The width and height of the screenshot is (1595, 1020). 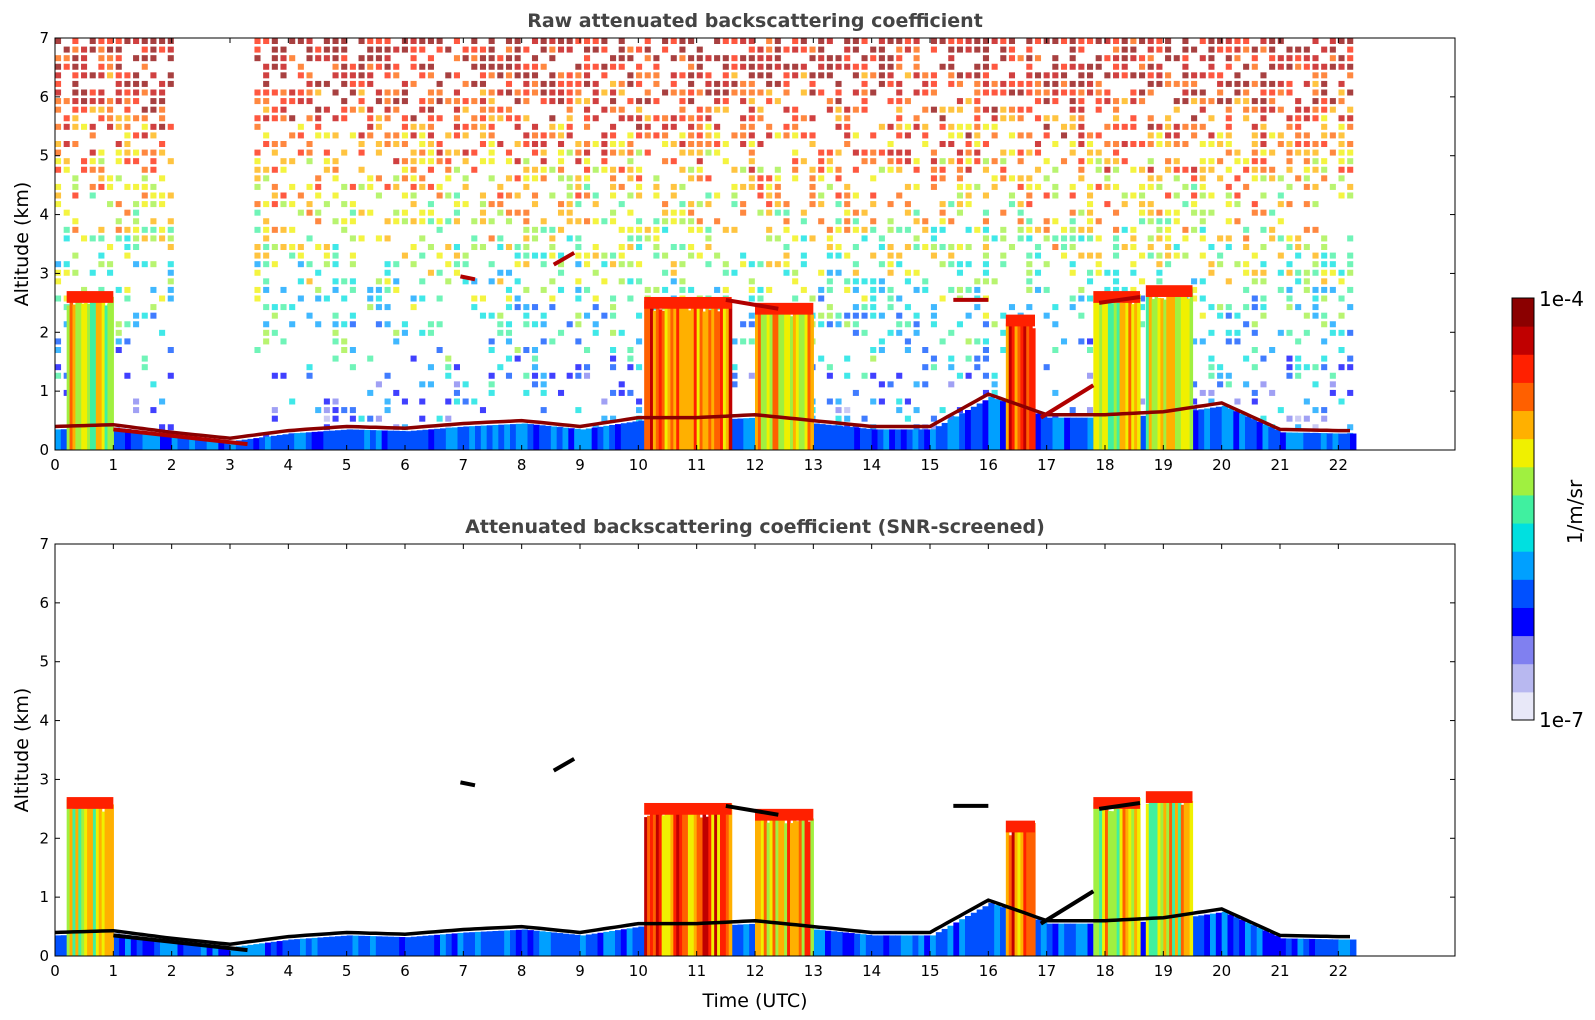 I want to click on x-tick-label: 11, so click(x=696, y=971).